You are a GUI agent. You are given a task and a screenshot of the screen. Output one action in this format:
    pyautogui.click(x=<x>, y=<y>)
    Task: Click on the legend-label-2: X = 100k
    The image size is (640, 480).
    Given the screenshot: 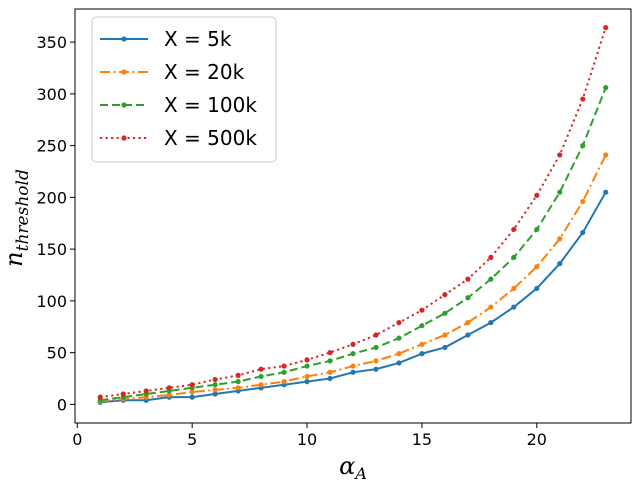 What is the action you would take?
    pyautogui.click(x=210, y=105)
    